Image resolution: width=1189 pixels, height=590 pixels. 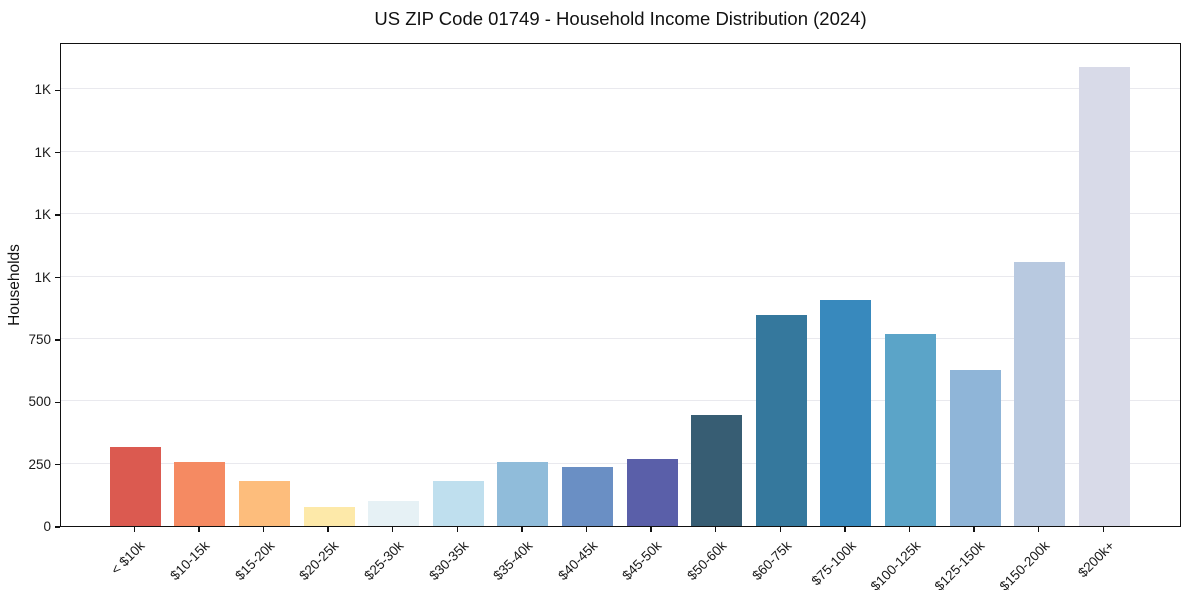 I want to click on x-tick-label: $35-40k, so click(x=513, y=561).